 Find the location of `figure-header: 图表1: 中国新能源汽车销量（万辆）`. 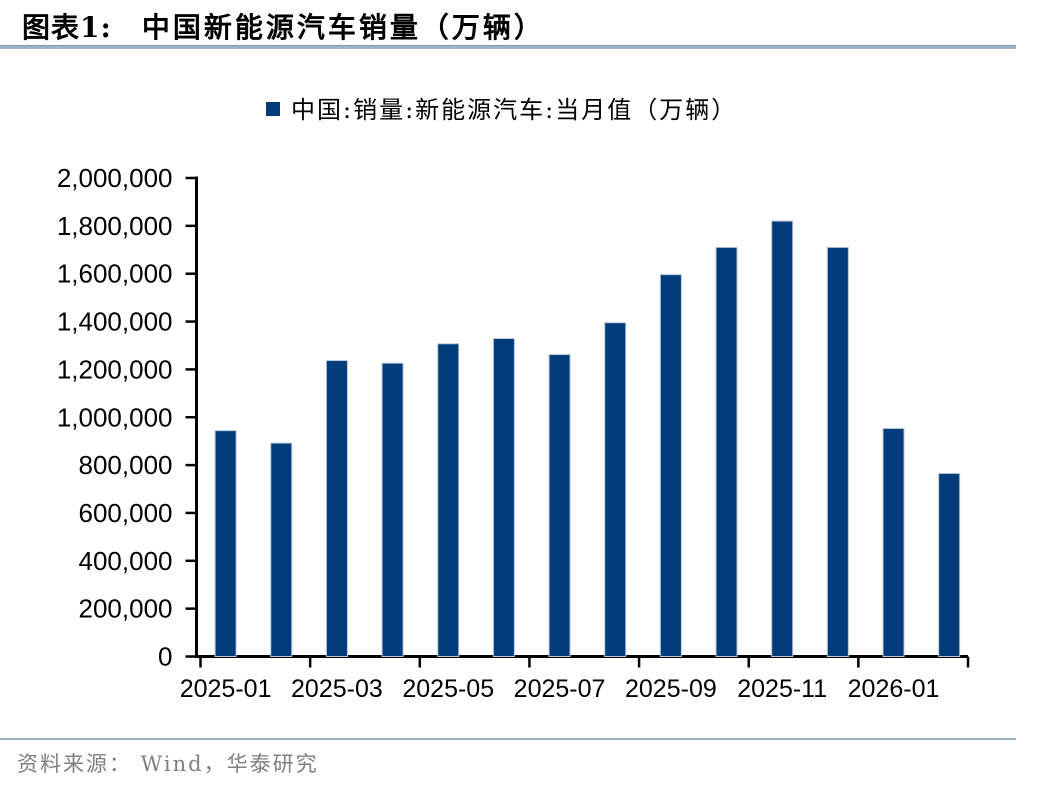

figure-header: 图表1: 中国新能源汽车销量（万辆） is located at coordinates (283, 26).